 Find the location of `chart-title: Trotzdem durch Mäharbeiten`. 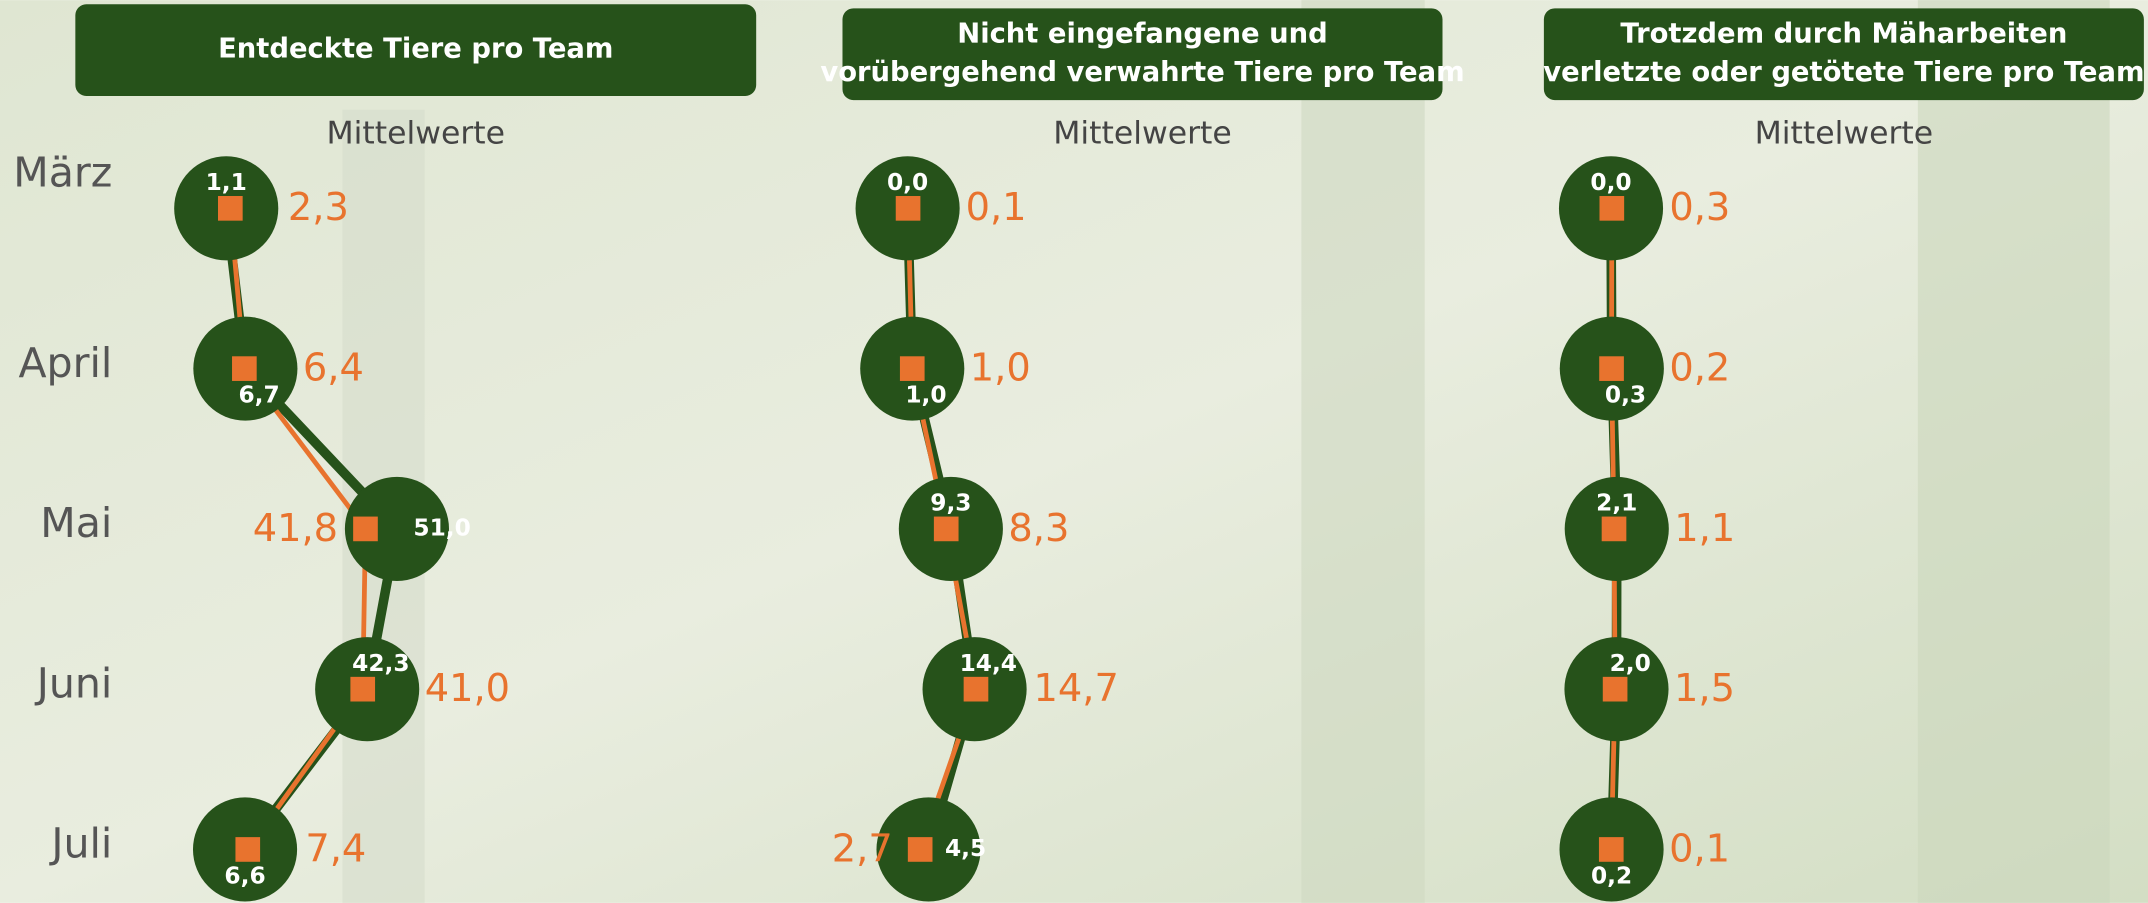

chart-title: Trotzdem durch Mäharbeiten is located at coordinates (1843, 34).